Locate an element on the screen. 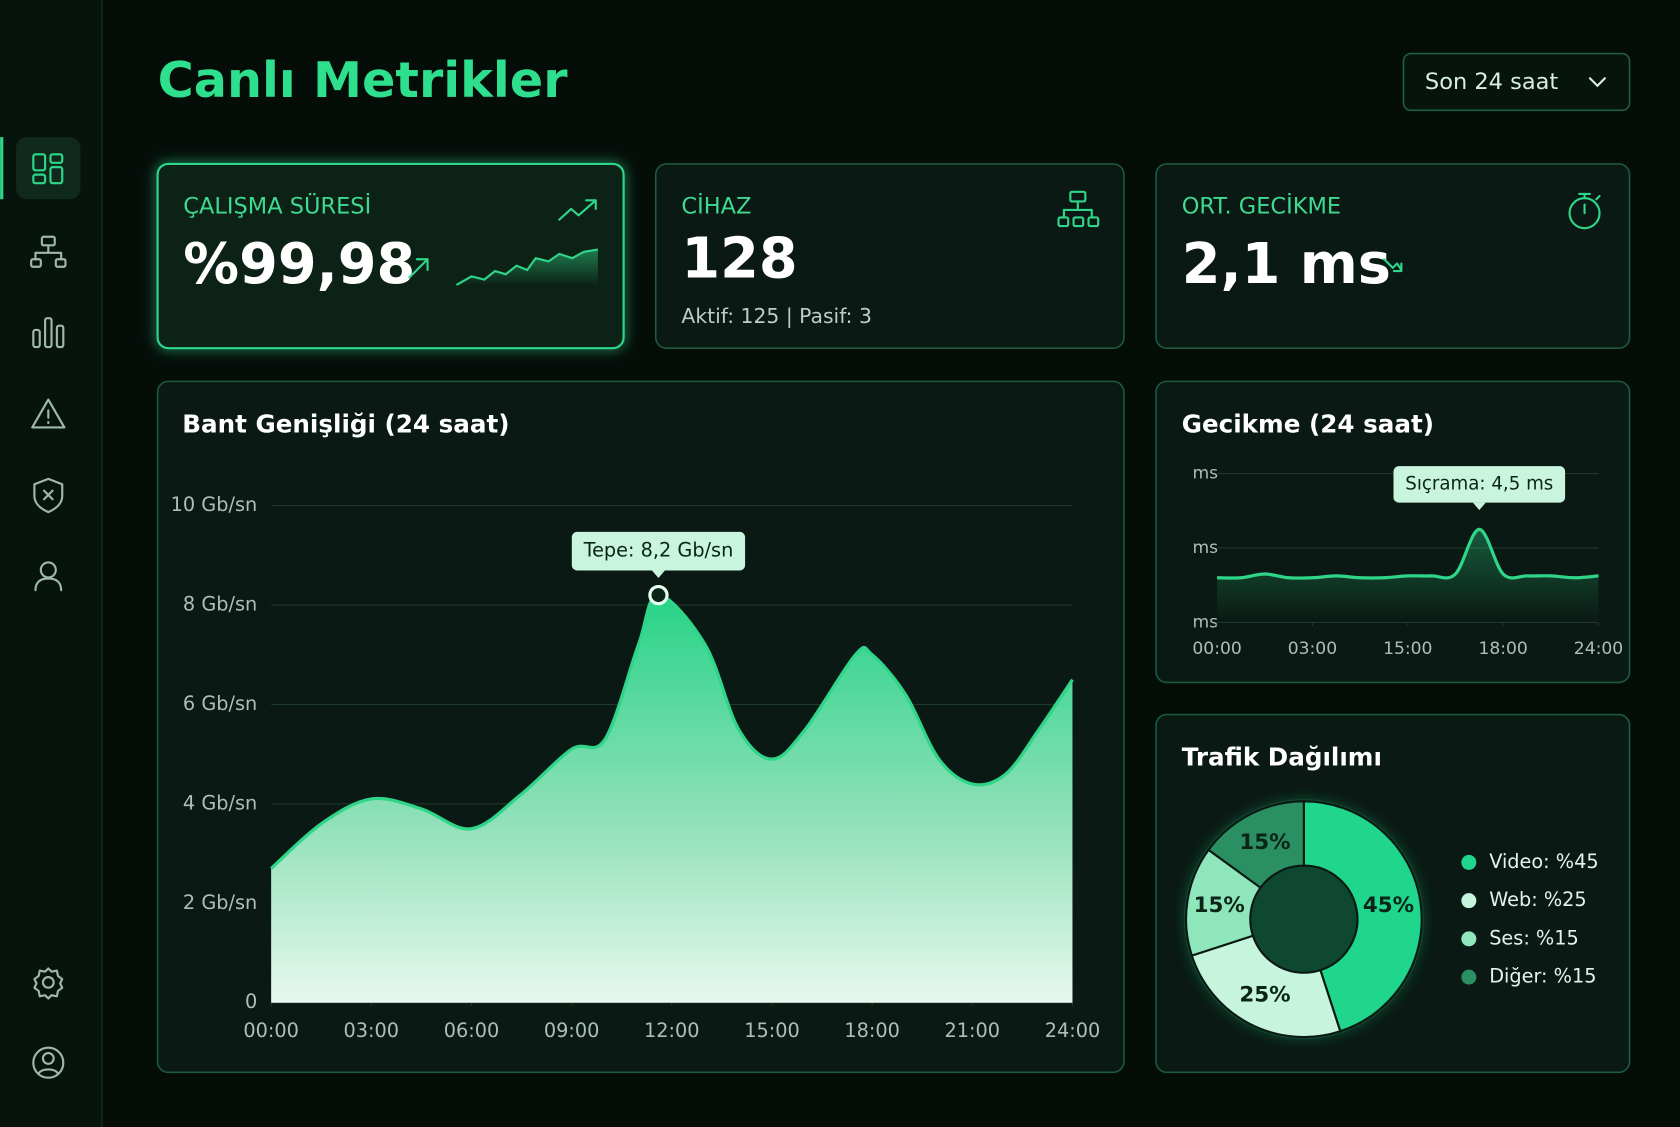 The height and width of the screenshot is (1127, 1680). range-dropdown: Son 24 saat is located at coordinates (1516, 82).